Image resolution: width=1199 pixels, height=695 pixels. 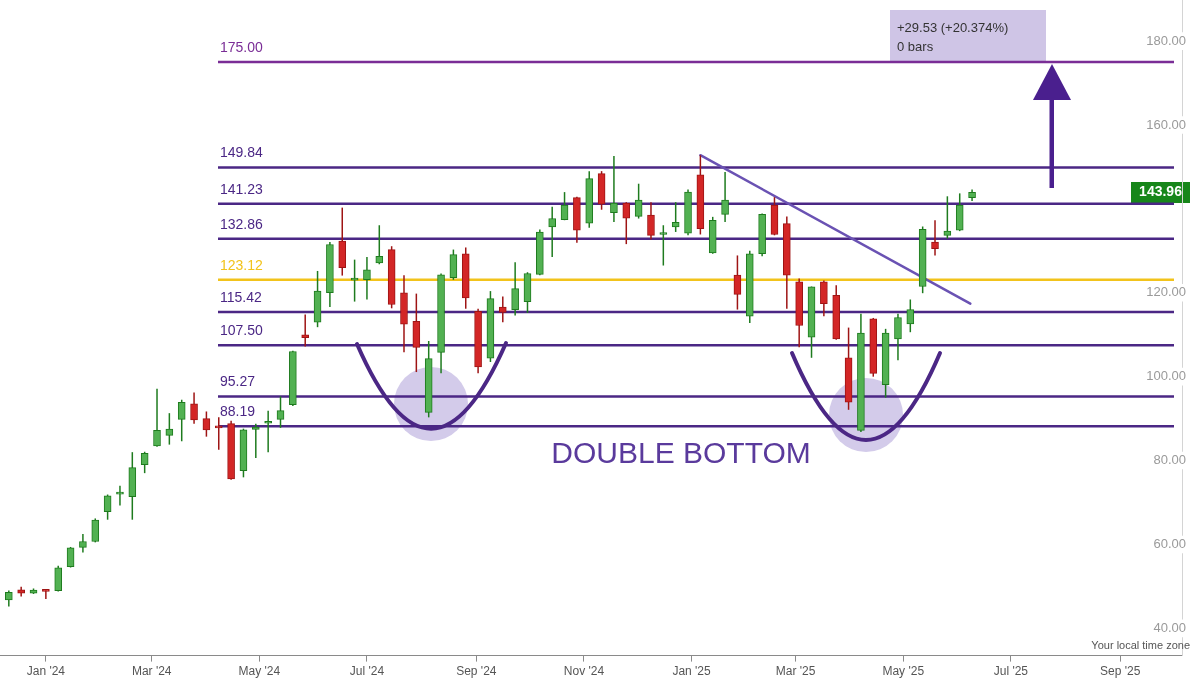 What do you see at coordinates (903, 671) in the screenshot?
I see `x-tick-label: May '25` at bounding box center [903, 671].